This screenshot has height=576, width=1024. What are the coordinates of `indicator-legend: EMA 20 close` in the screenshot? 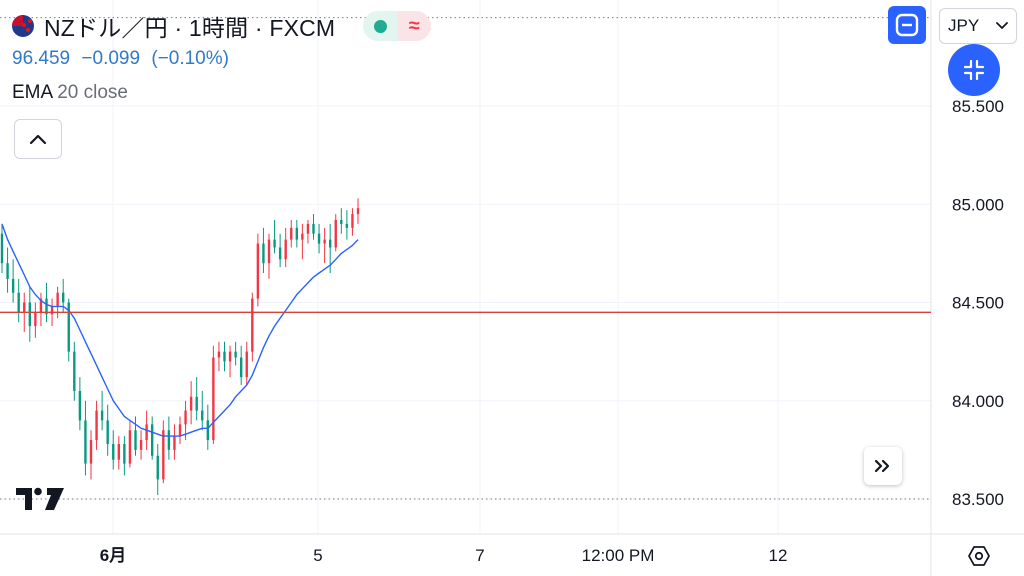 It's located at (221, 93).